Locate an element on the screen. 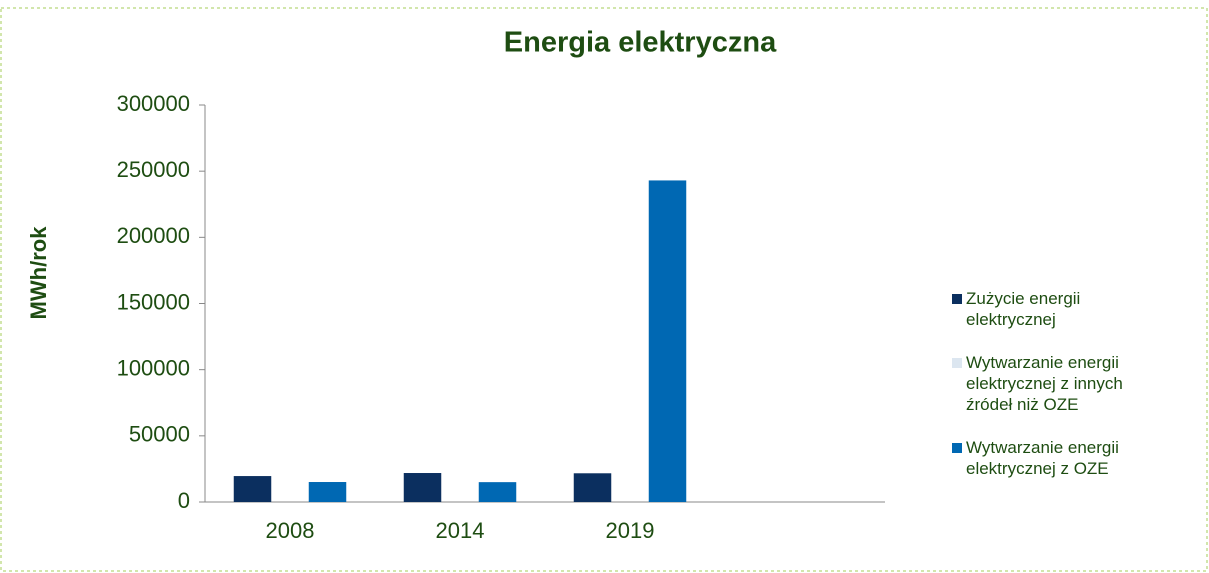 This screenshot has width=1209, height=573. legend-item: Wytwarzanie energii elektrycznej z OZE is located at coordinates (1057, 458).